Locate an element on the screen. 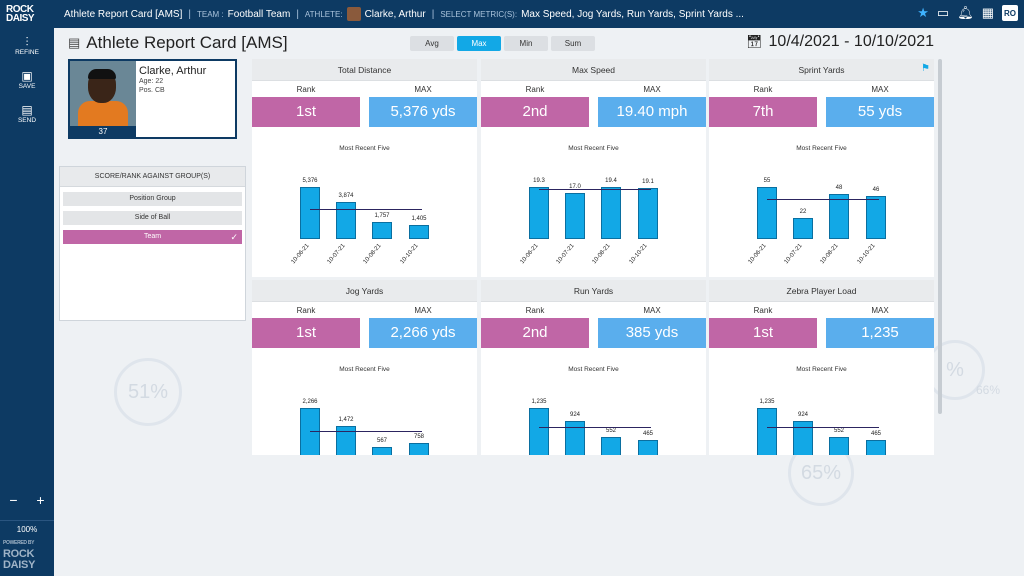 The height and width of the screenshot is (576, 1024). zoom-out-button: − is located at coordinates (13, 500).